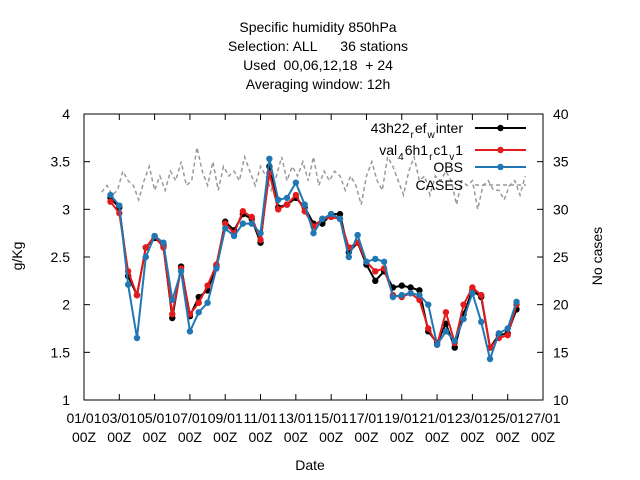  Describe the element at coordinates (561, 352) in the screenshot. I see `y2-tick-label: 15` at that location.